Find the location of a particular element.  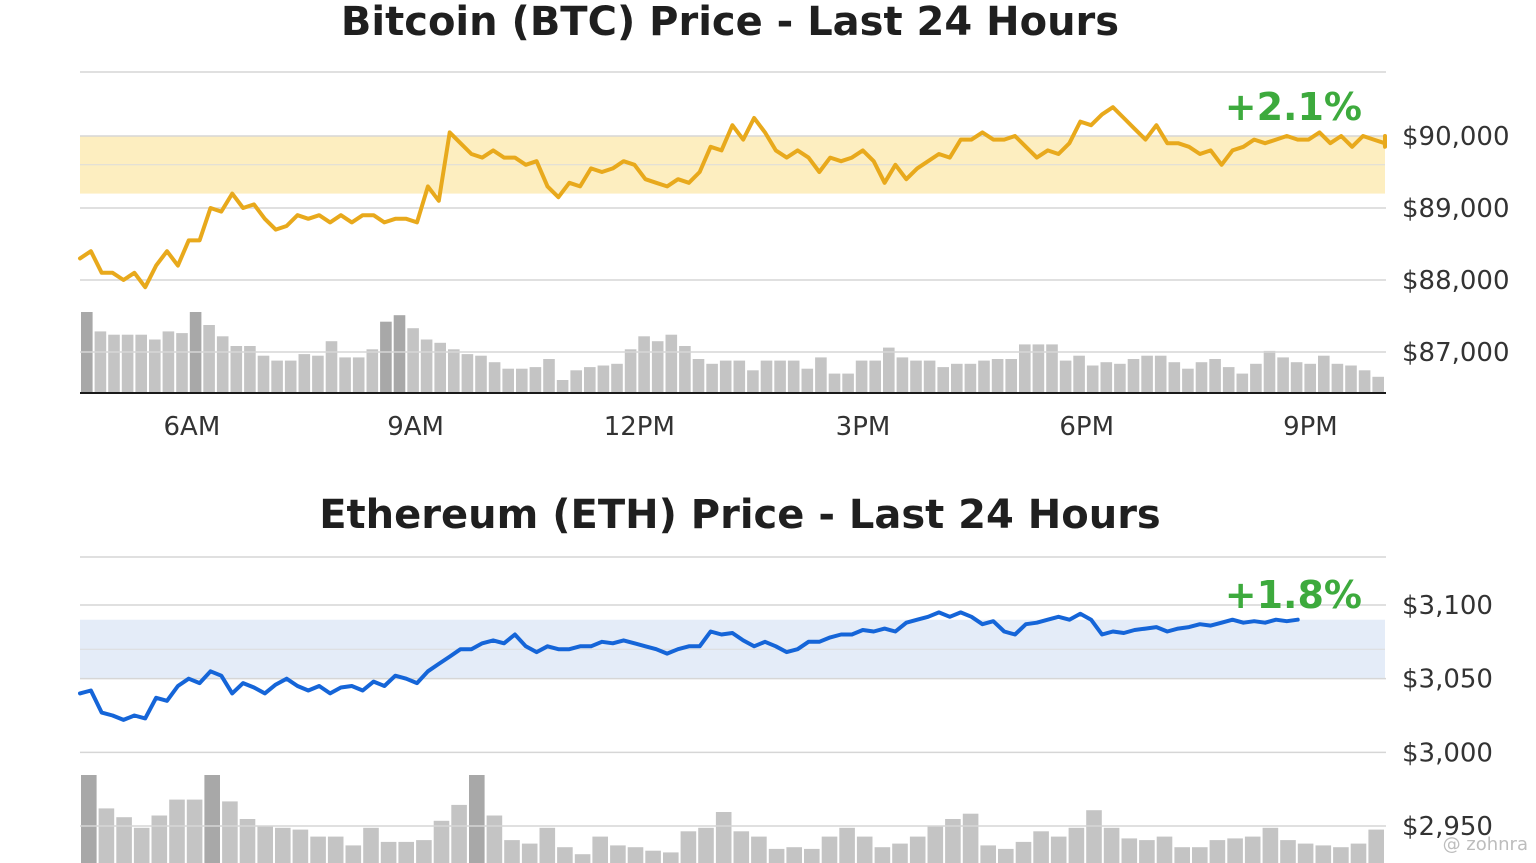

btc-y-tick-label: $87,000 is located at coordinates (1456, 353).